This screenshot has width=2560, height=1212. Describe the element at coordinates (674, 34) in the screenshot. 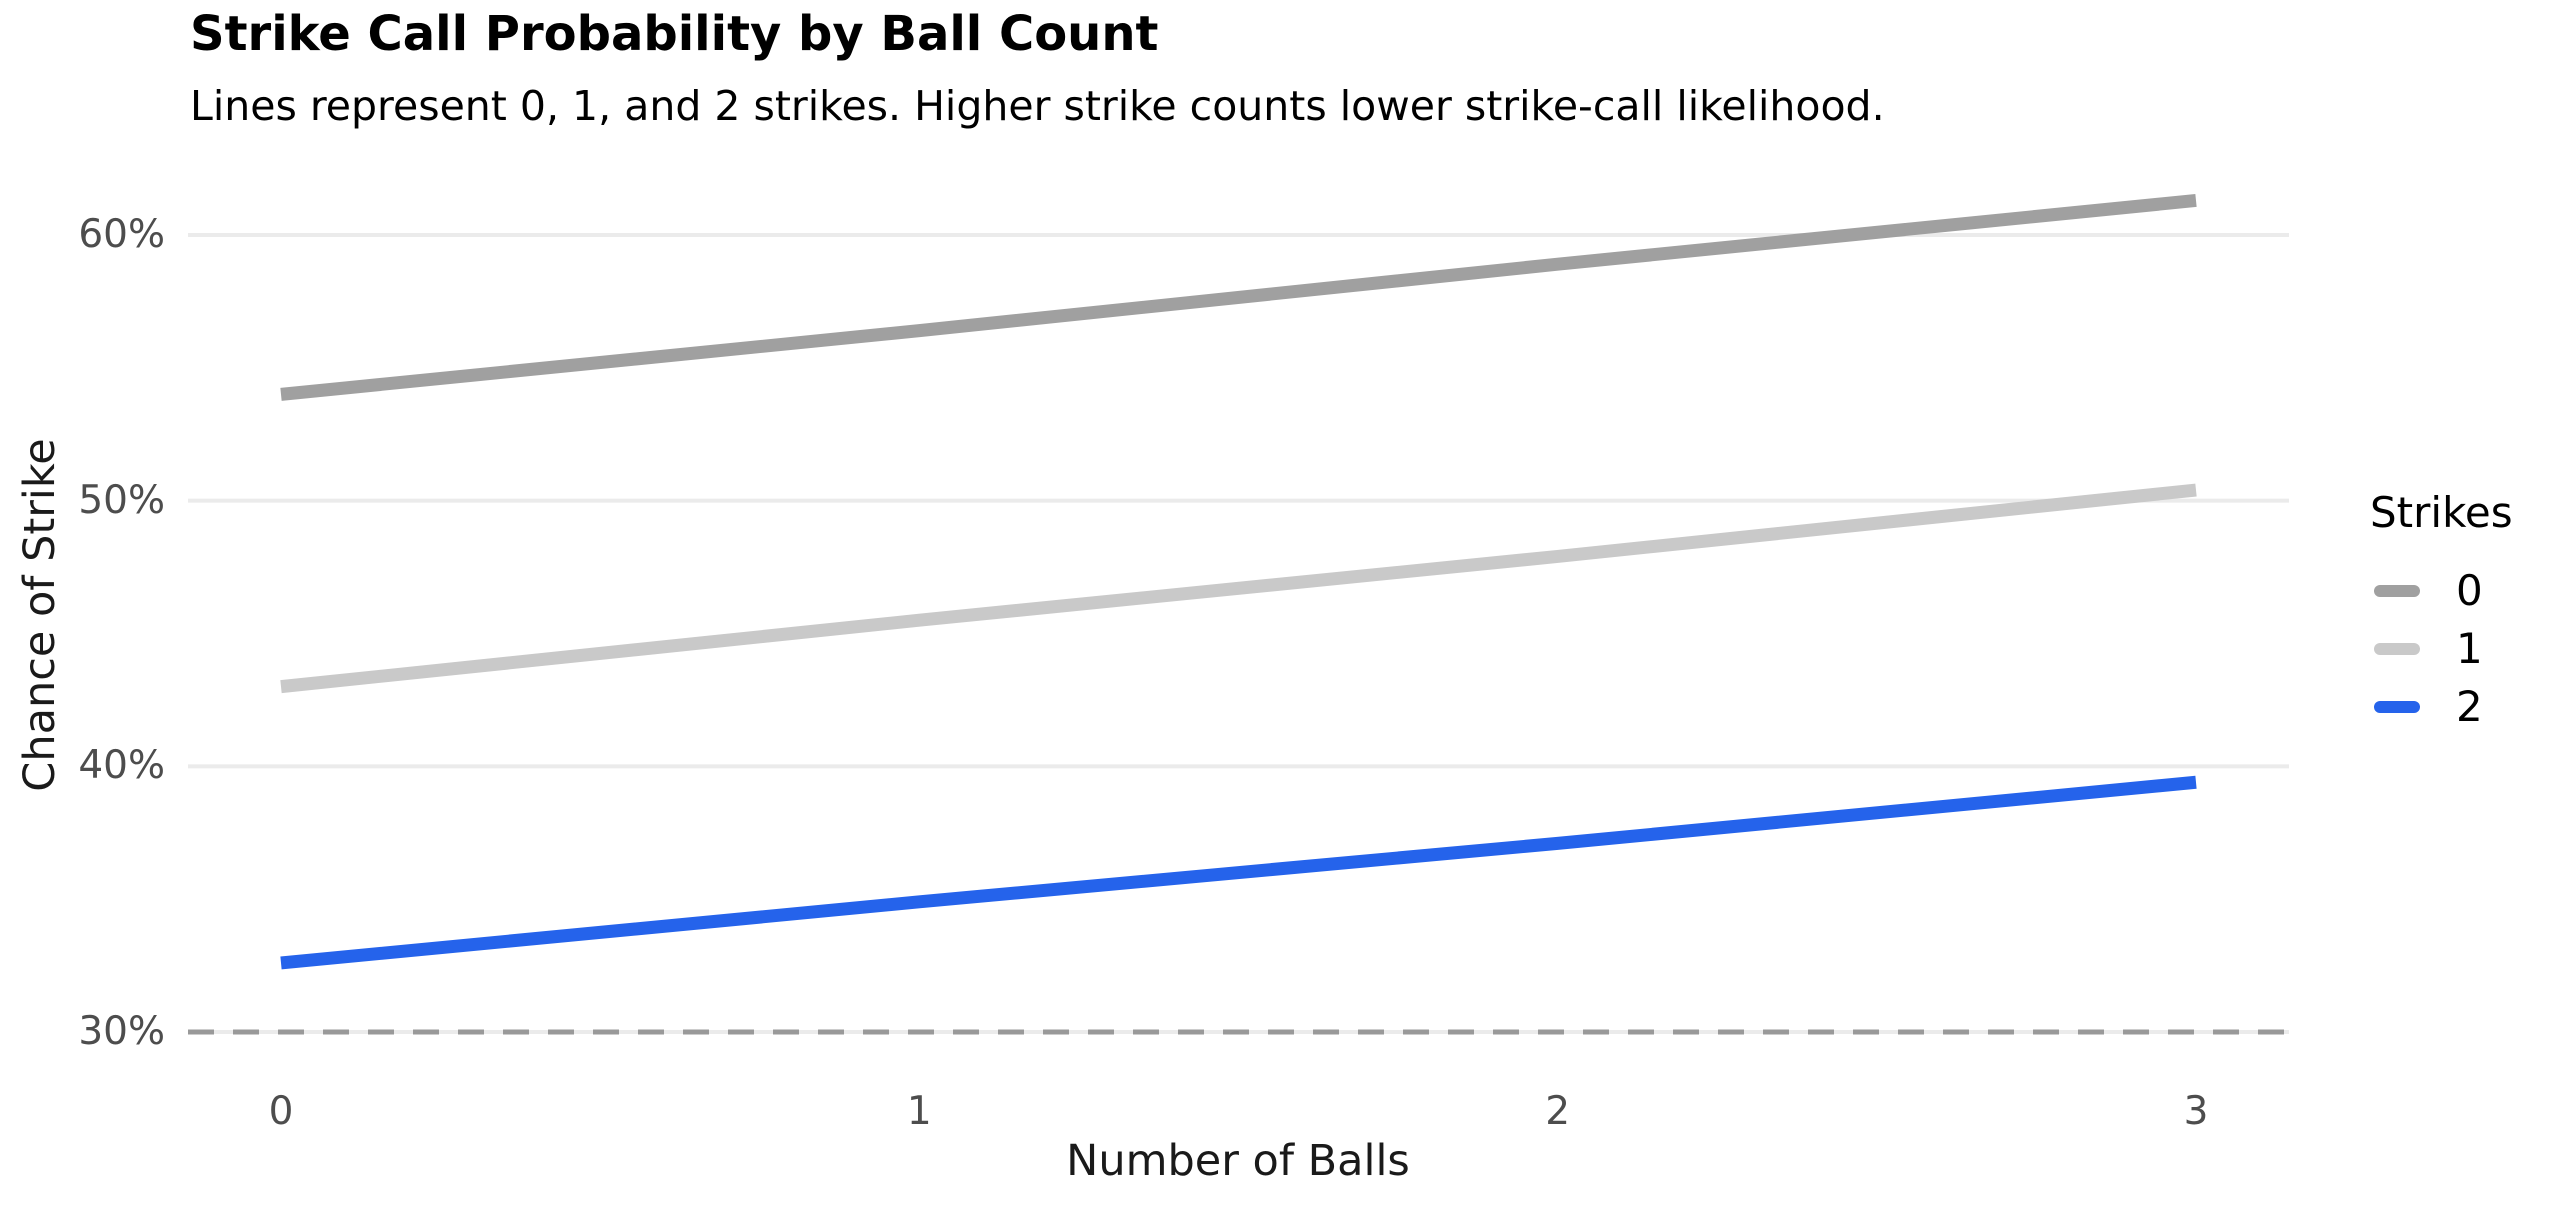

I see `chart-title: Strike Call Probability by Ball Count` at that location.